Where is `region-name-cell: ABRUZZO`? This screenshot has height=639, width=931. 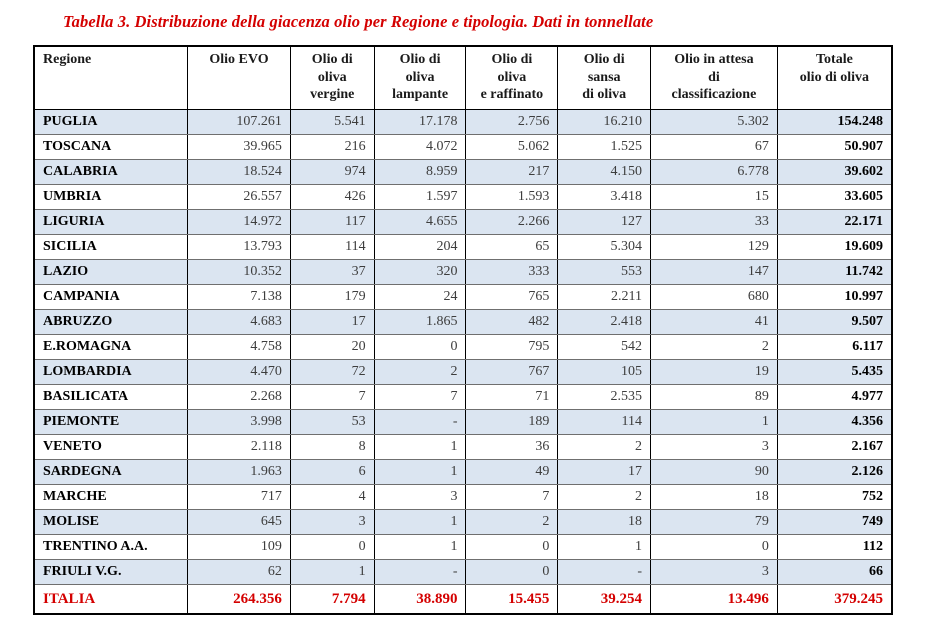 region-name-cell: ABRUZZO is located at coordinates (111, 322).